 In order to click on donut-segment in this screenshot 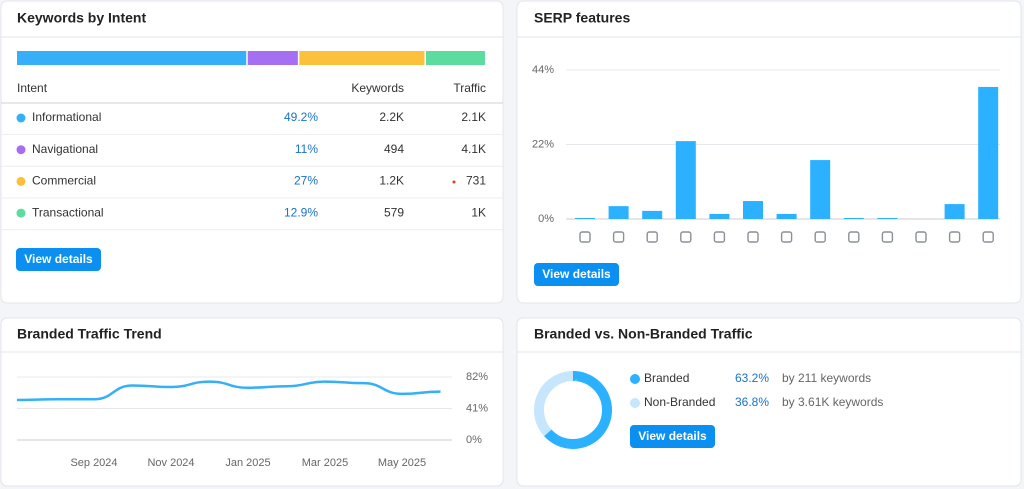, I will do `click(573, 410)`.